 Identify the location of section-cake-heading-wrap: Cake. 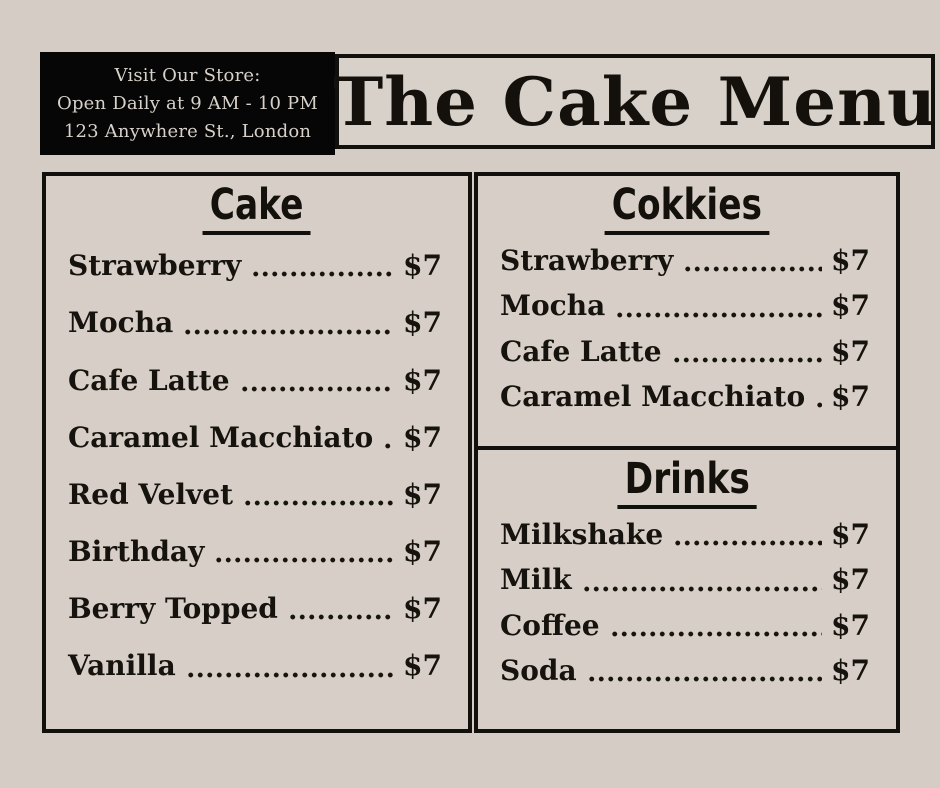
(257, 209).